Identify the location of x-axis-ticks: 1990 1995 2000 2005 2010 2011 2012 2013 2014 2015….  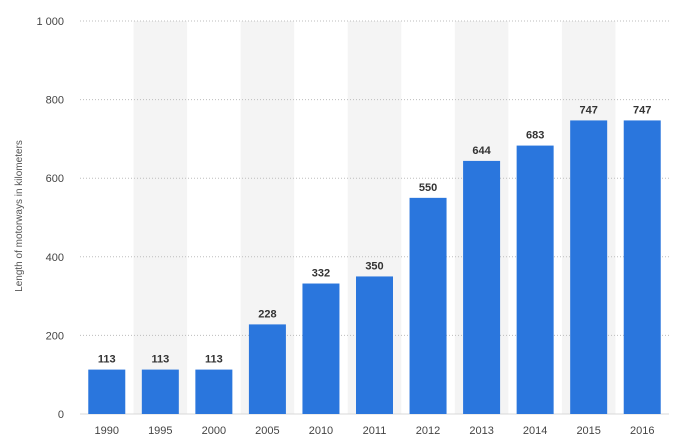
(375, 431).